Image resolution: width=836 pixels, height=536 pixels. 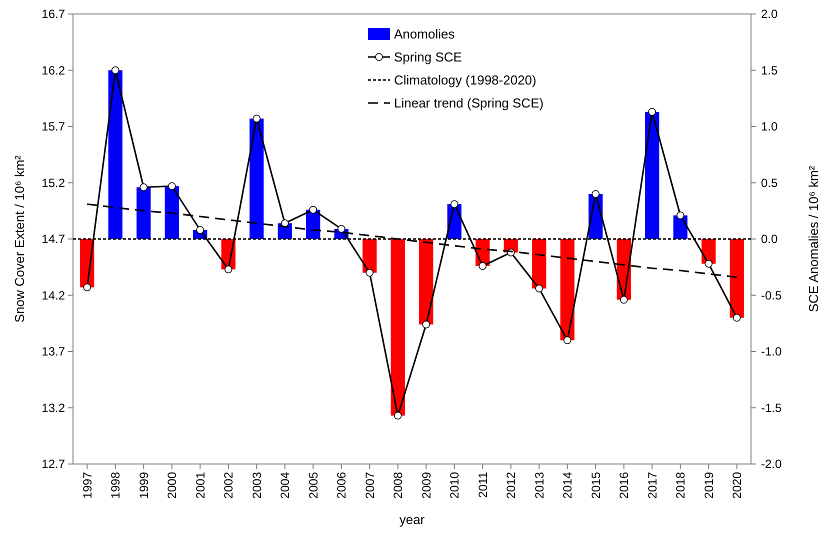 I want to click on x-tick-label: 2008, so click(x=398, y=485).